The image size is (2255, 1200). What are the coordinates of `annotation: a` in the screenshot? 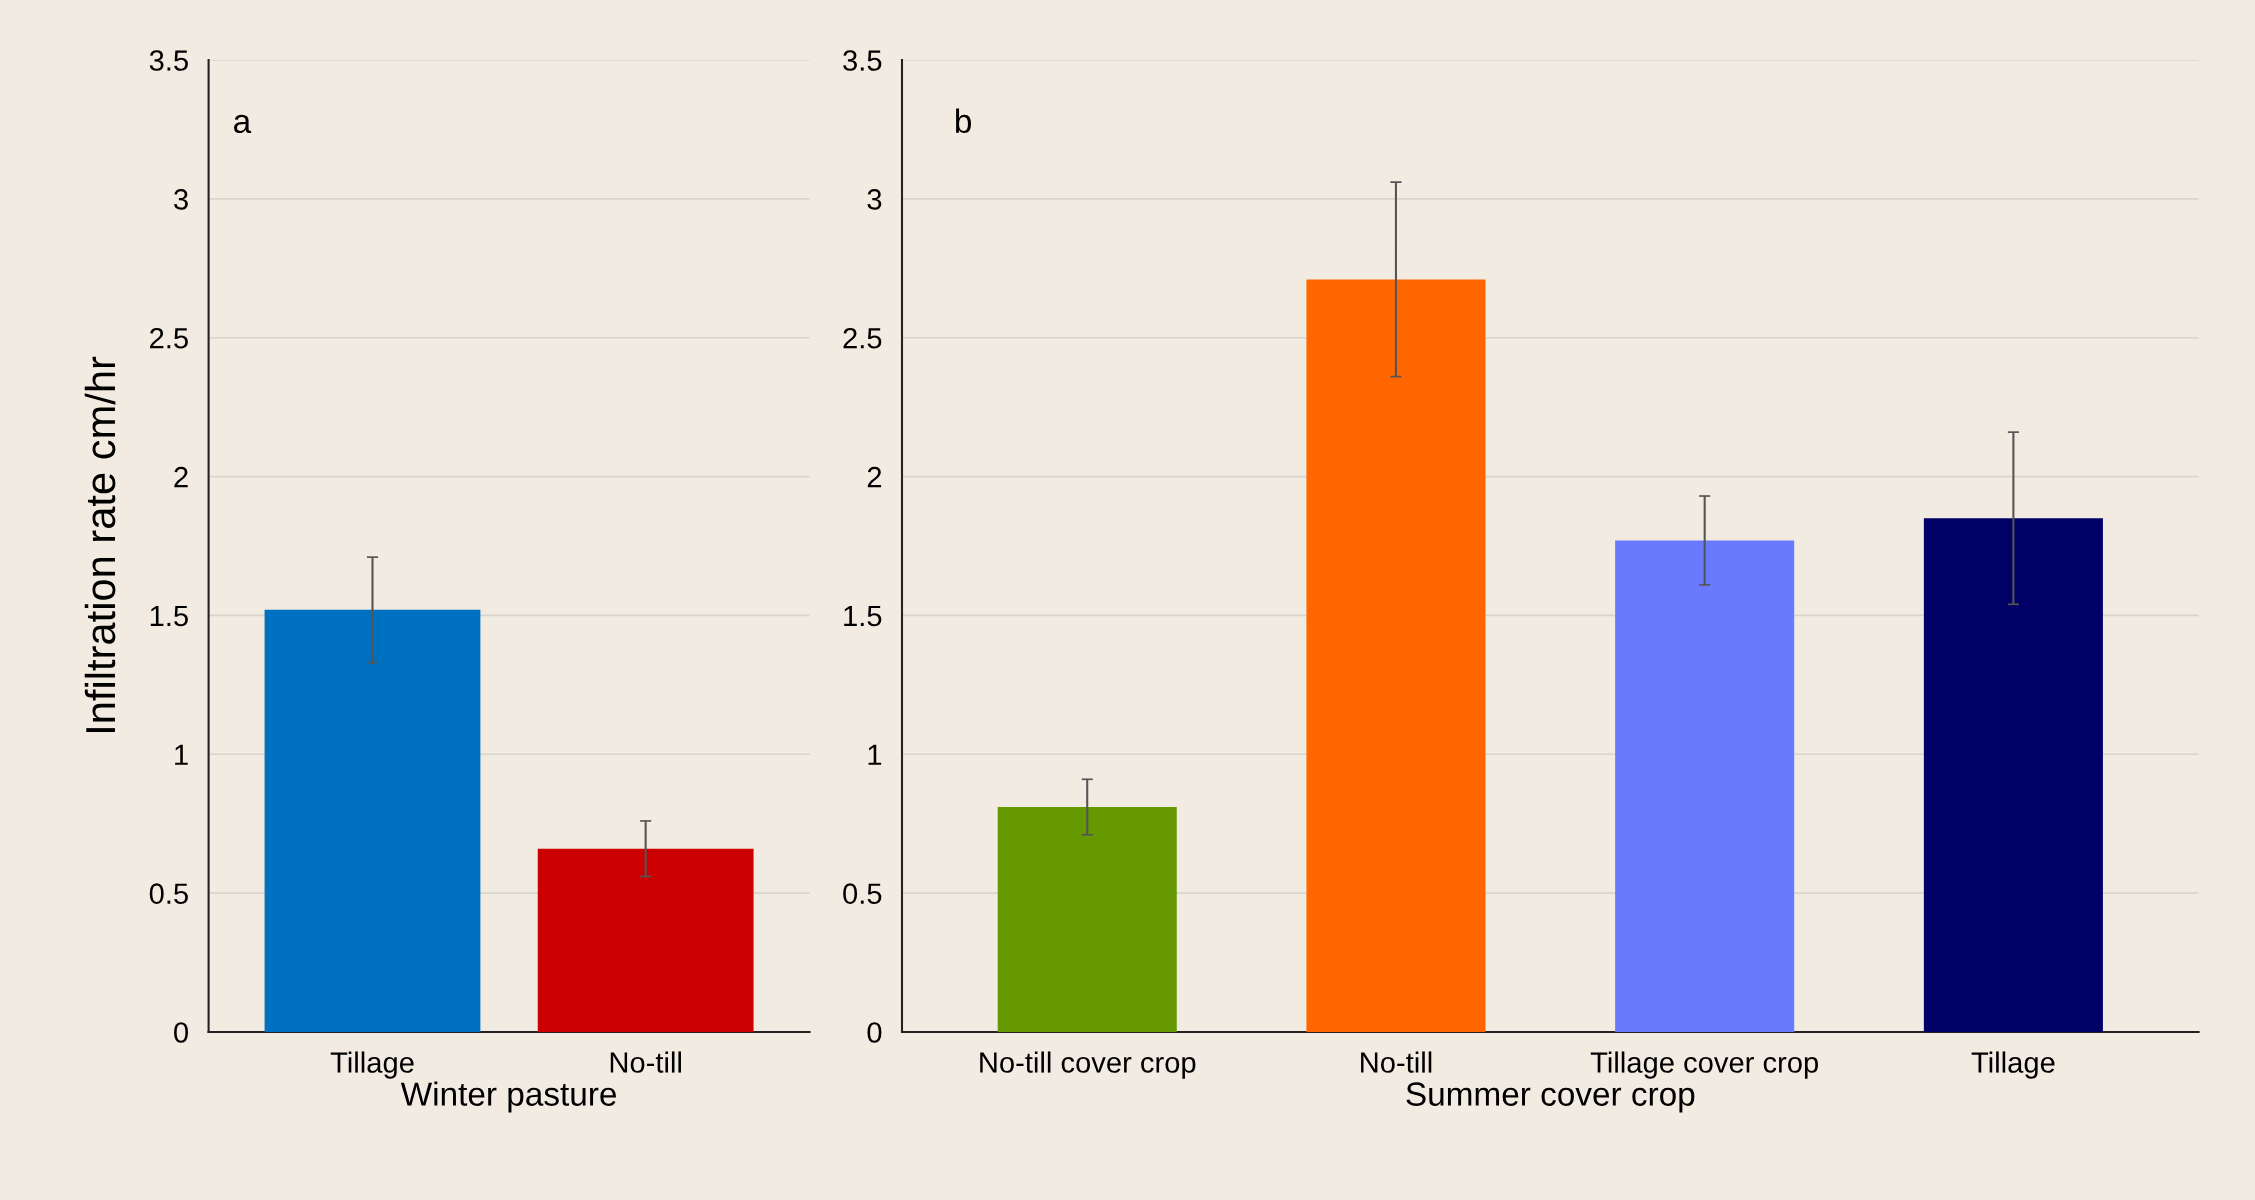 It's located at (243, 124).